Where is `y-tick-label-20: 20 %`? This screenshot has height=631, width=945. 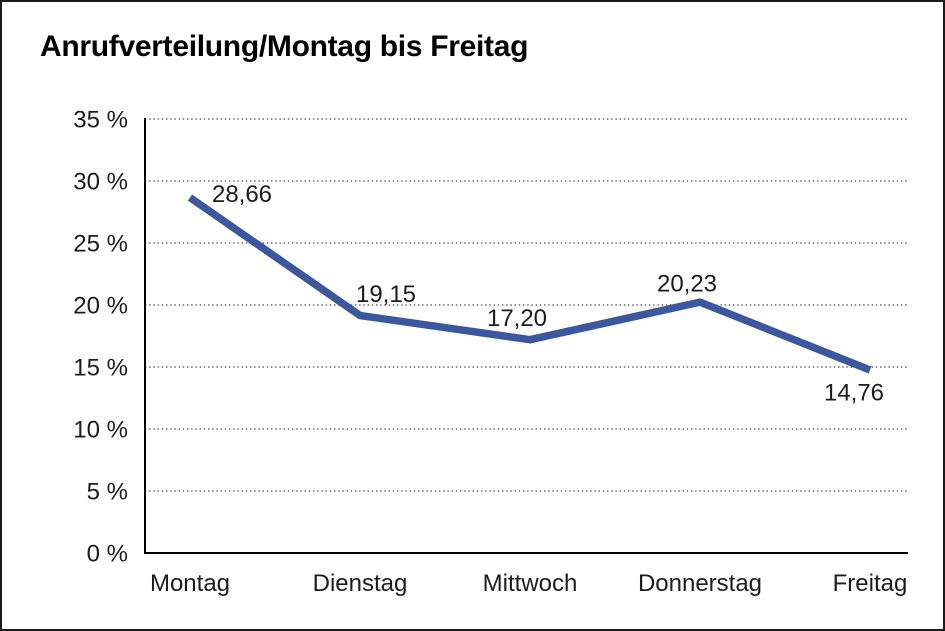
y-tick-label-20: 20 % is located at coordinates (100, 306).